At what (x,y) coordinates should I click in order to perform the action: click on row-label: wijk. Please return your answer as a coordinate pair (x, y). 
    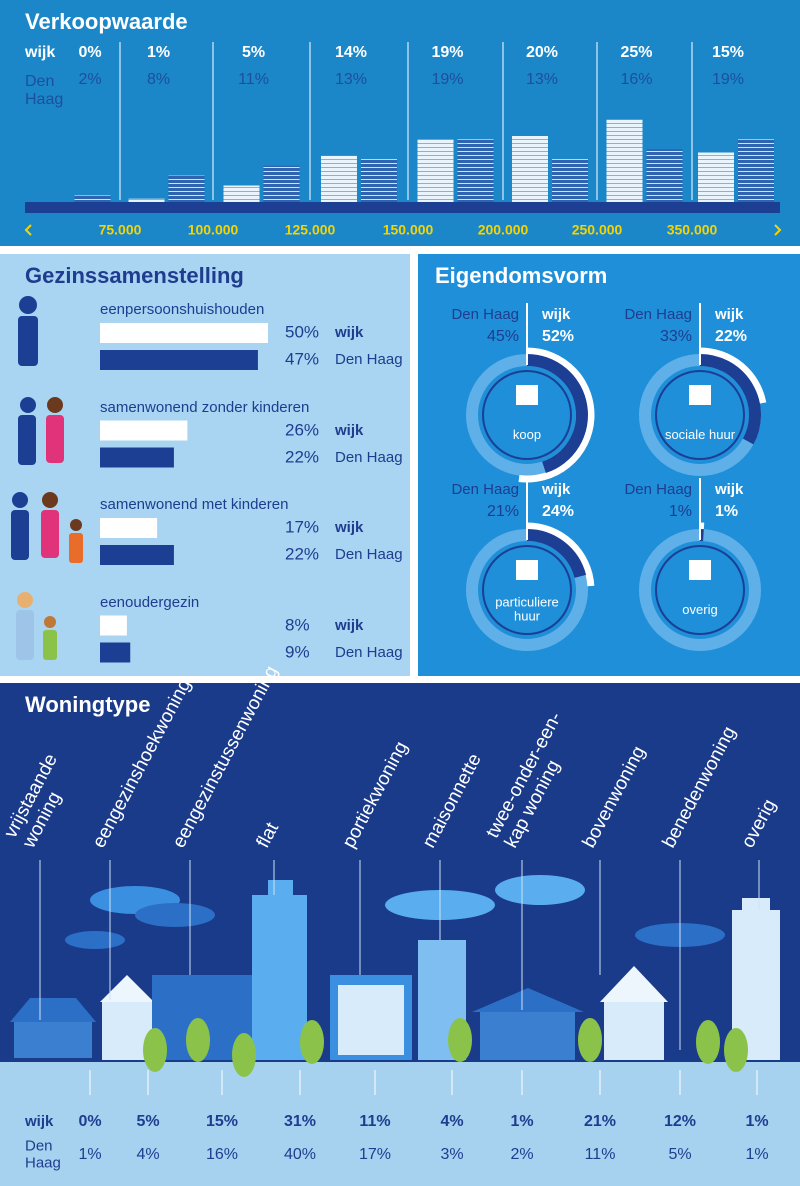
    Looking at the image, I should click on (39, 1121).